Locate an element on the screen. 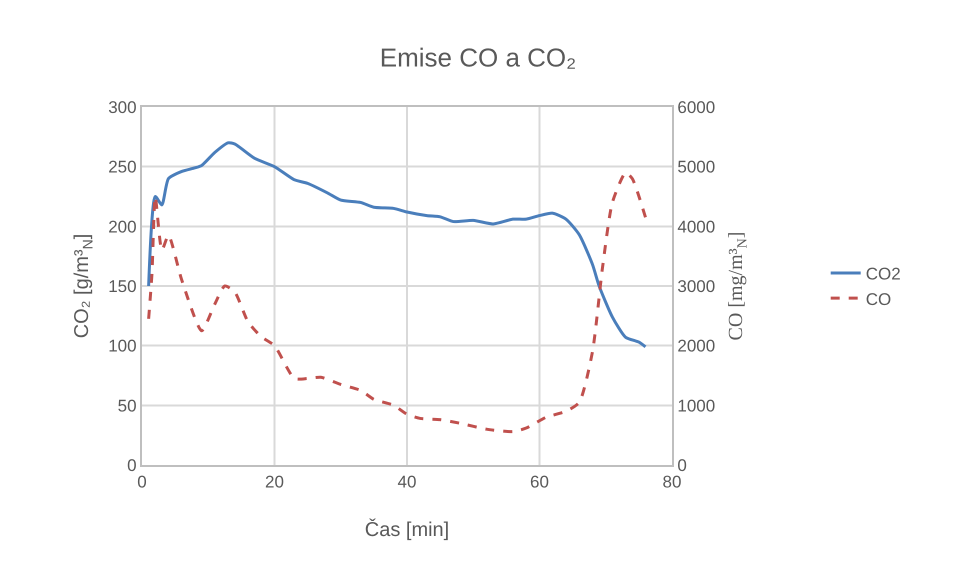 This screenshot has width=956, height=575. y-tick-label: 150 is located at coordinates (122, 286).